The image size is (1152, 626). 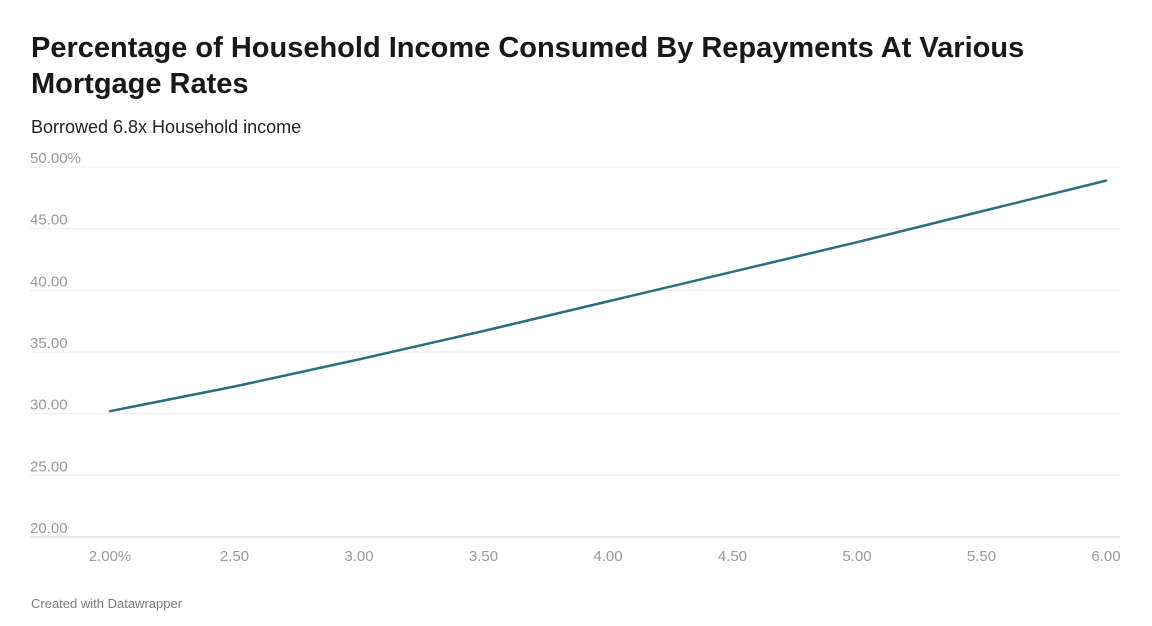 What do you see at coordinates (981, 556) in the screenshot?
I see `x-tick-label: 5.50` at bounding box center [981, 556].